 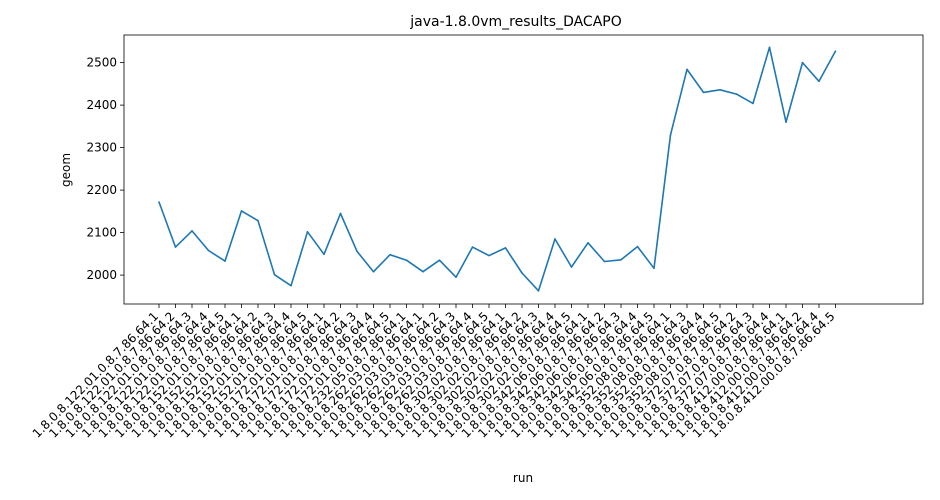 I want to click on x-axis-label: run, so click(x=523, y=478).